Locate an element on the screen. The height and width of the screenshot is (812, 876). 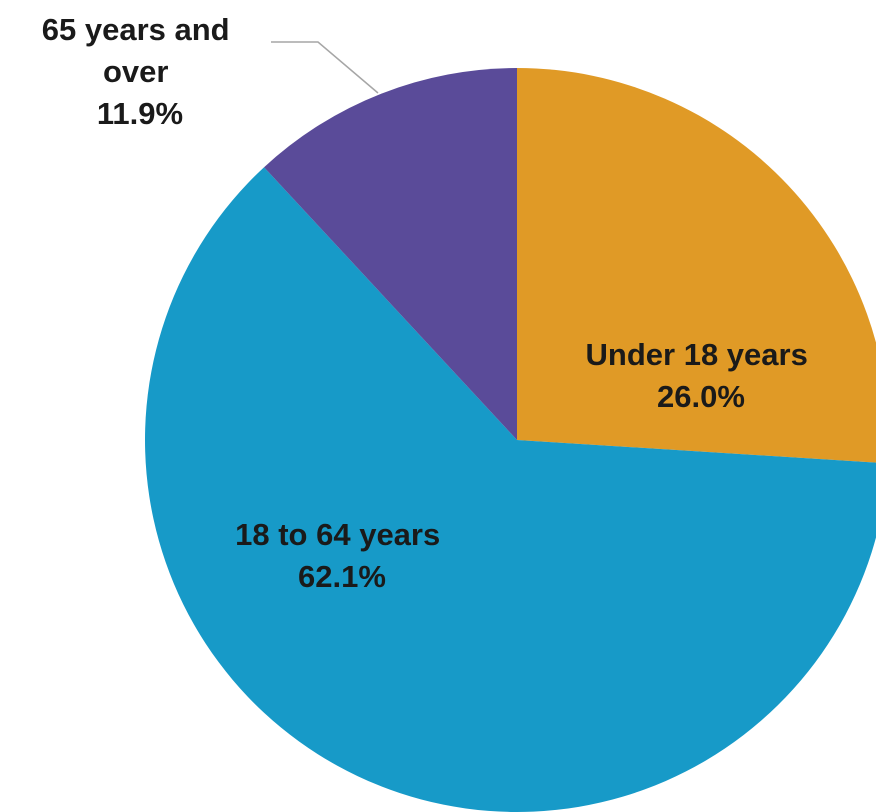
label-65-line1: 65 years and is located at coordinates (136, 29).